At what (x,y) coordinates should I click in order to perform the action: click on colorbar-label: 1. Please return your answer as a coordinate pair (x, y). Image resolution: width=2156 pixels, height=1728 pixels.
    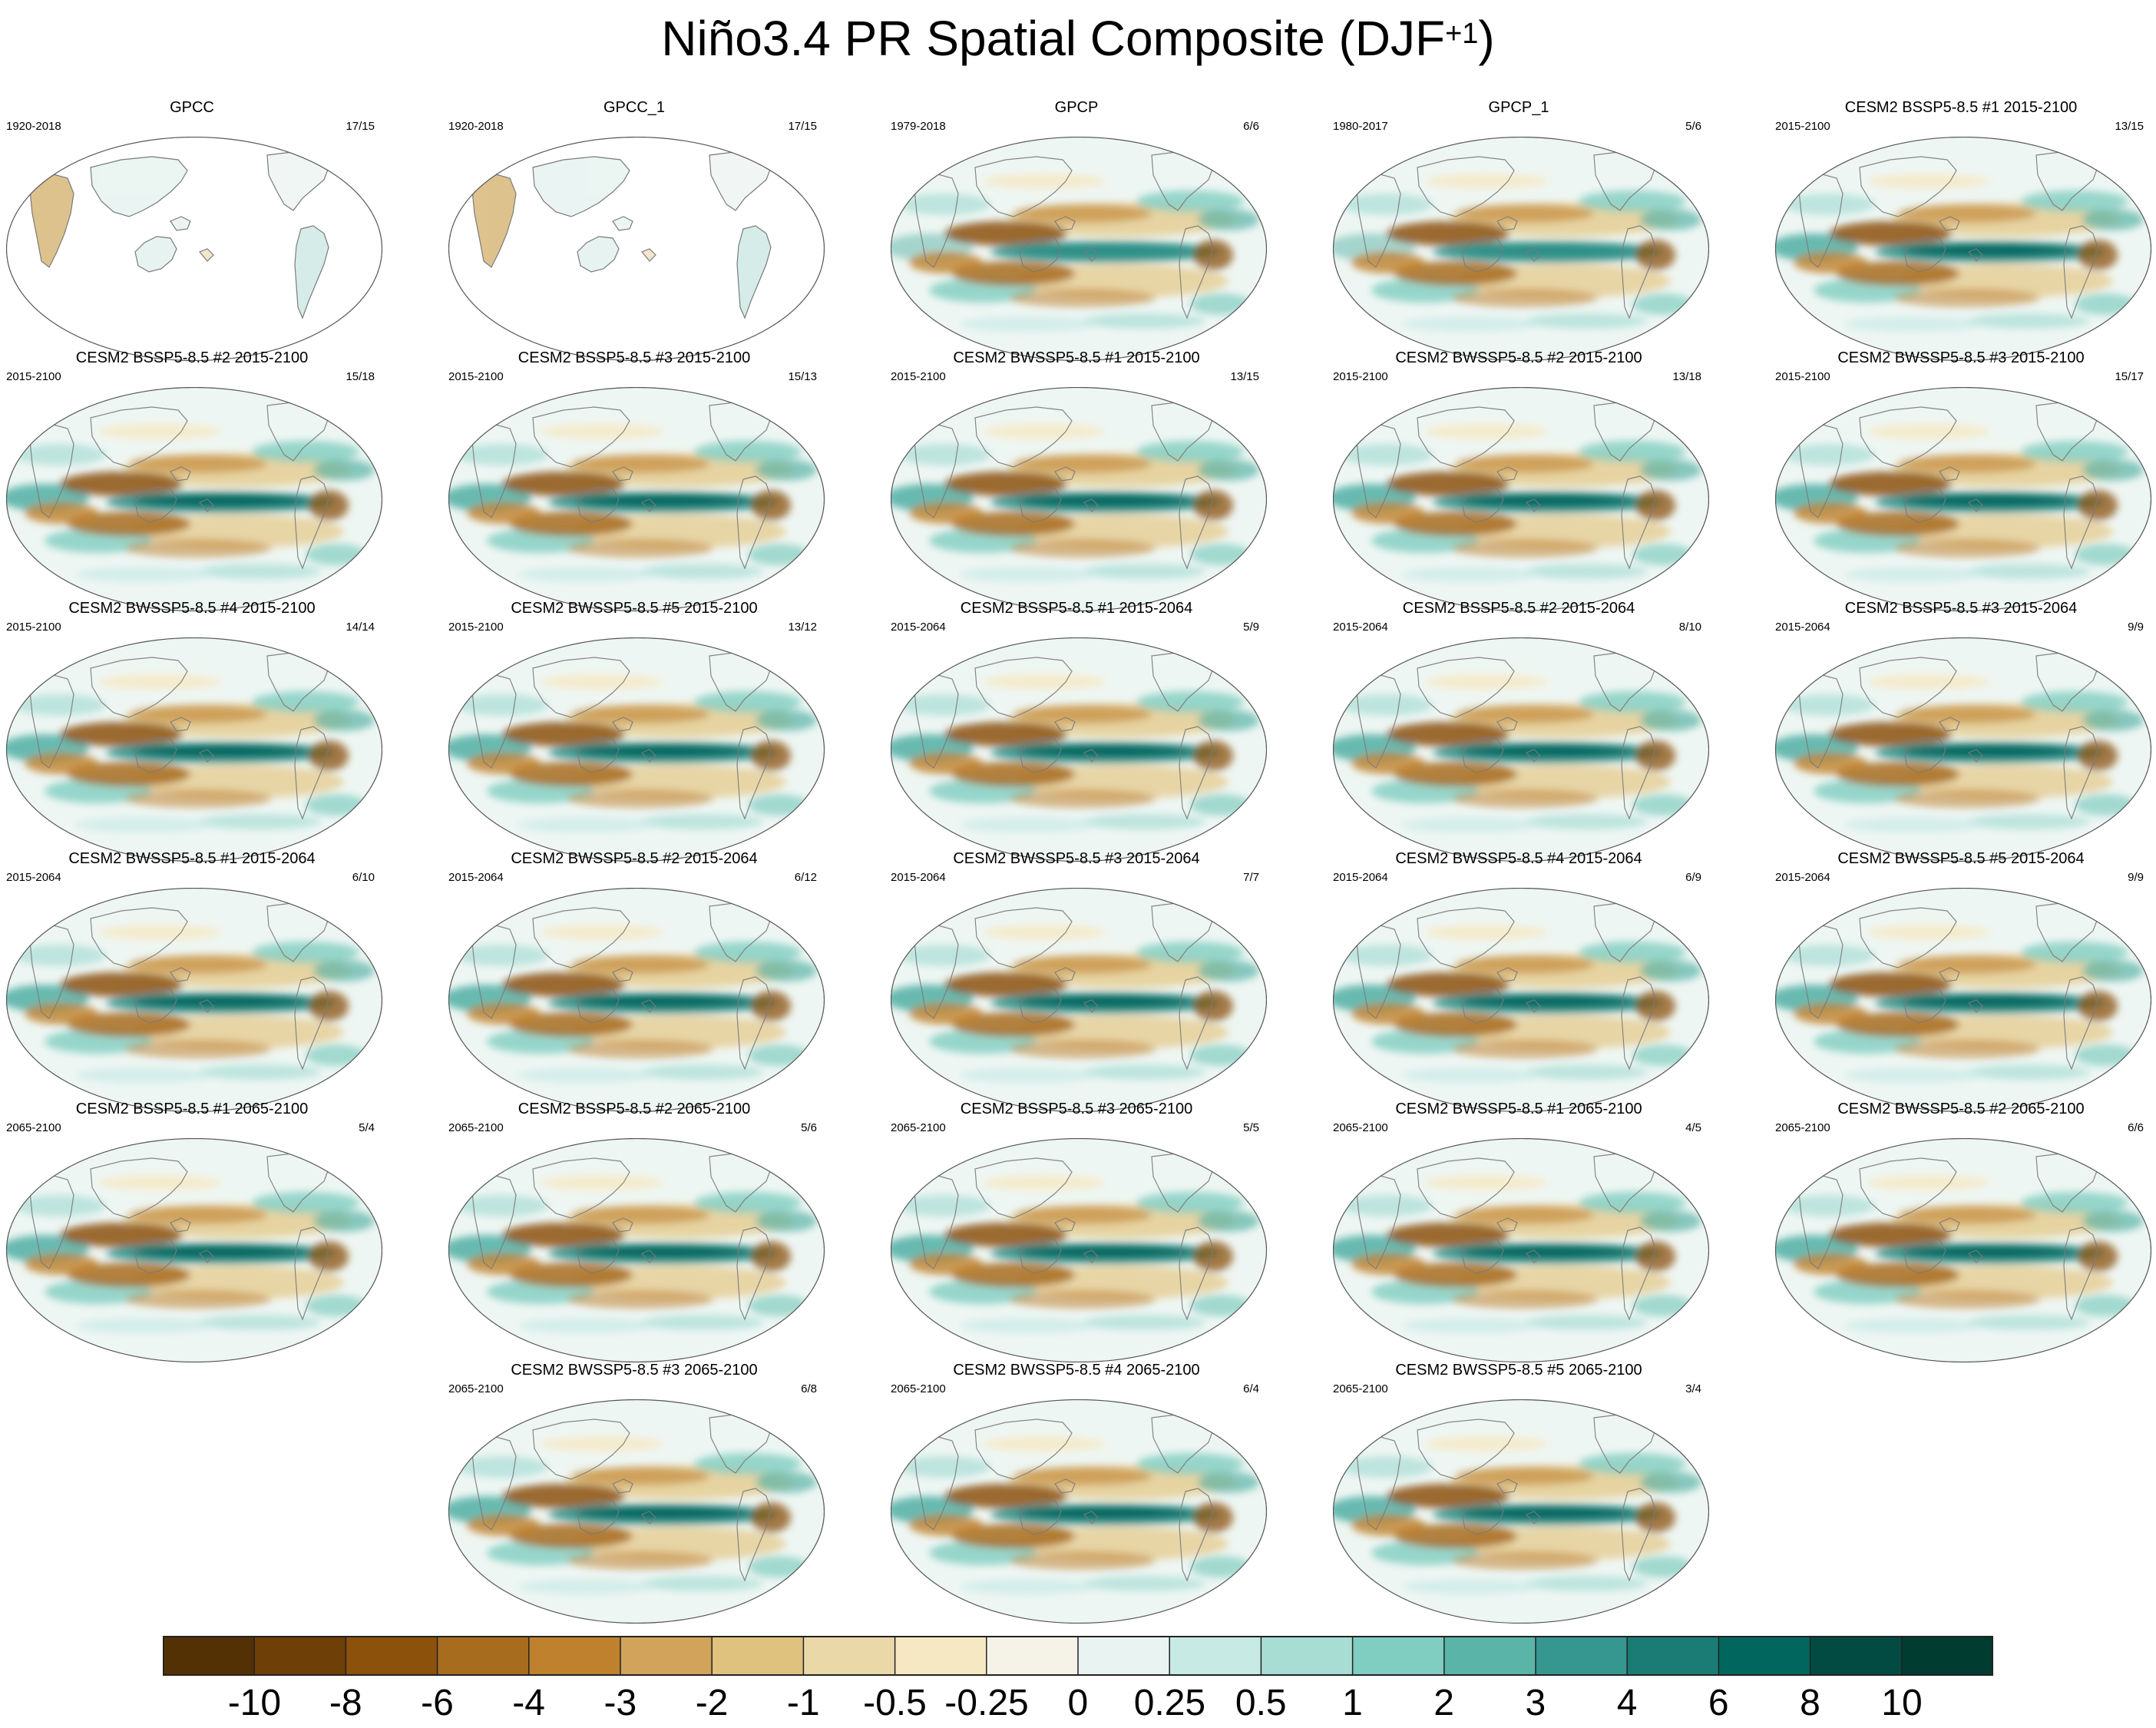
    Looking at the image, I should click on (1352, 1703).